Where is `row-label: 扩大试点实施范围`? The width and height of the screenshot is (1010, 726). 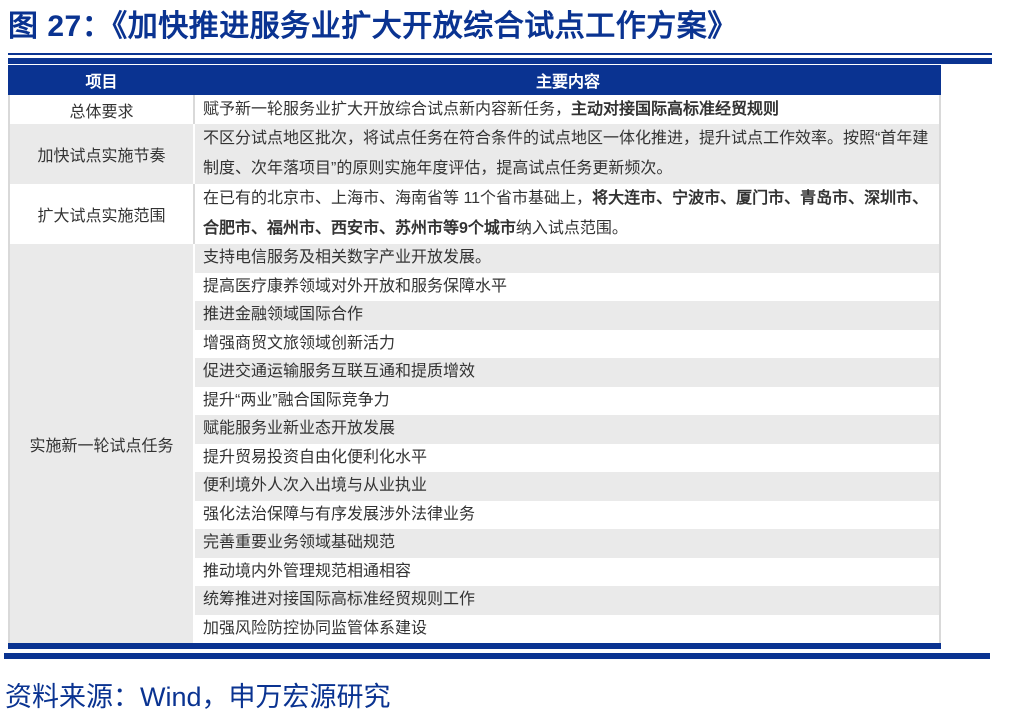
row-label: 扩大试点实施范围 is located at coordinates (102, 214).